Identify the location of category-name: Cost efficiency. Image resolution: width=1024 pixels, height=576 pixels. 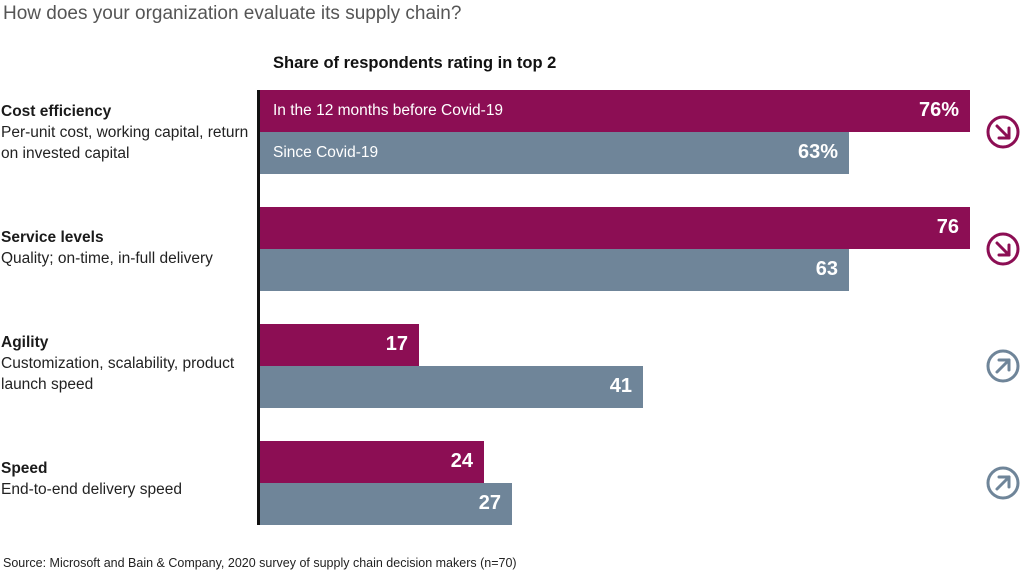
(56, 111).